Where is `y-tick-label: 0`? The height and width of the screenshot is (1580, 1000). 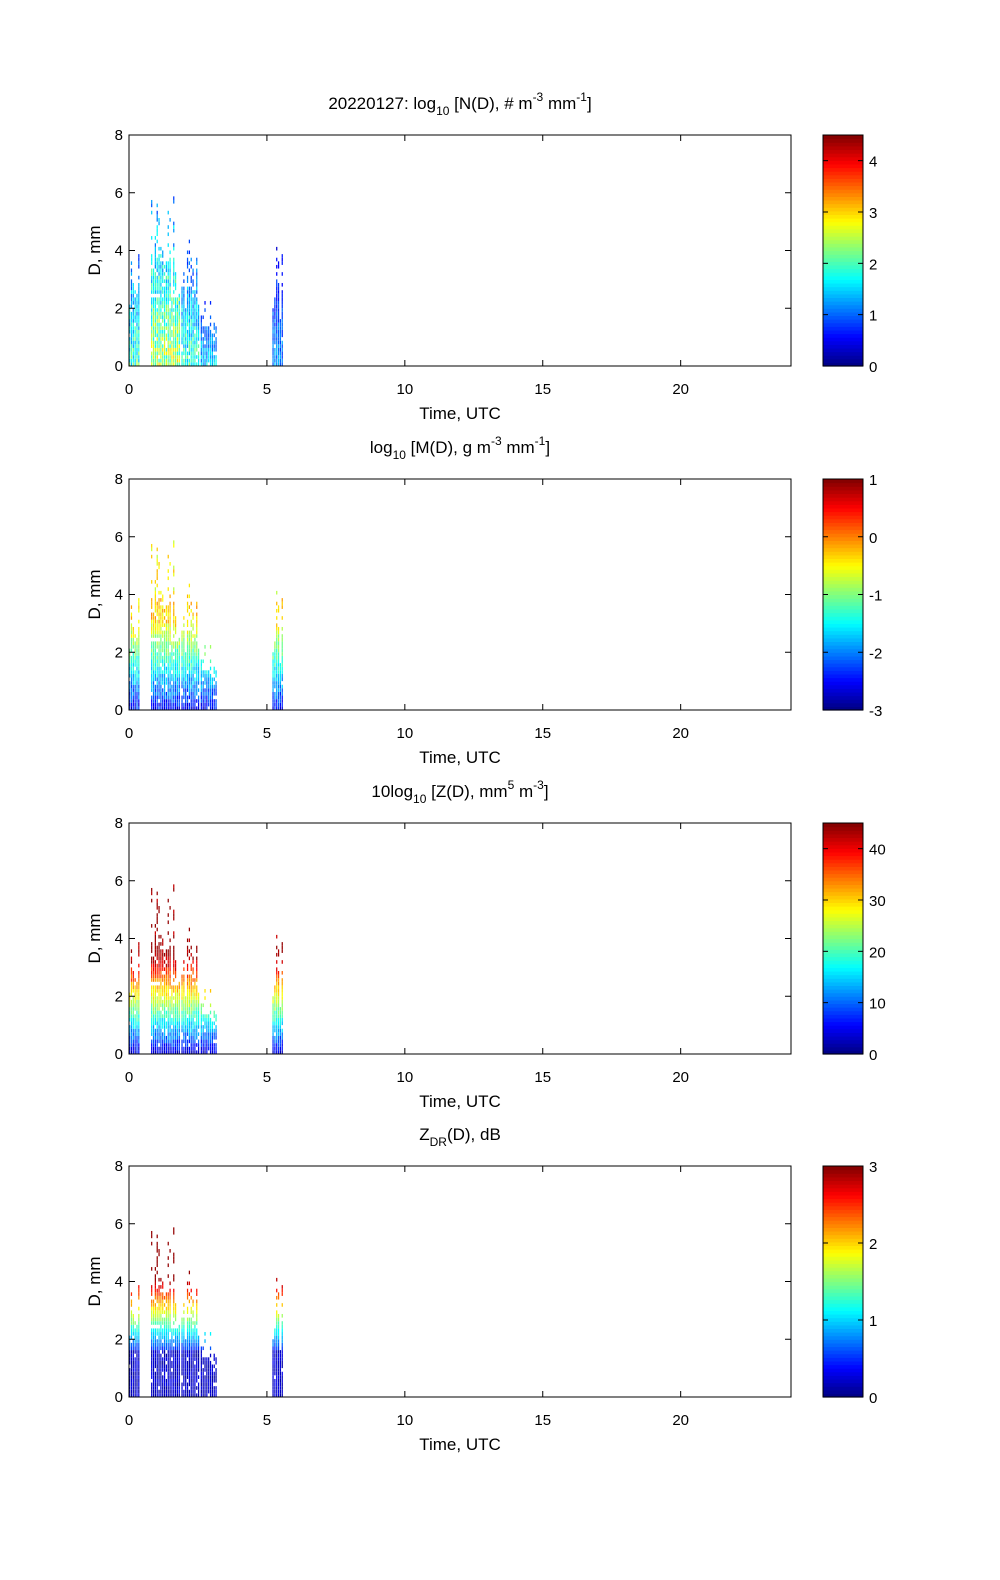 y-tick-label: 0 is located at coordinates (119, 710).